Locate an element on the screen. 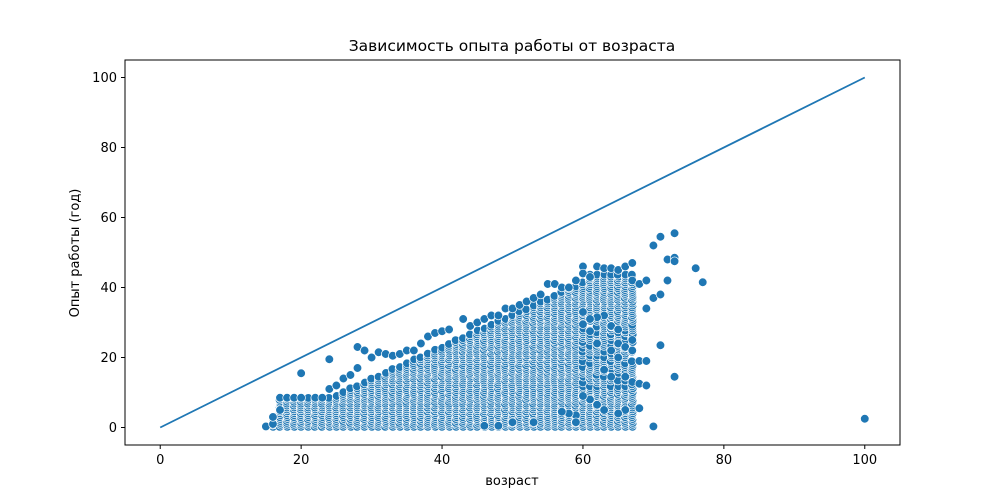 The height and width of the screenshot is (500, 1000). y-tick-label: 60 is located at coordinates (108, 218).